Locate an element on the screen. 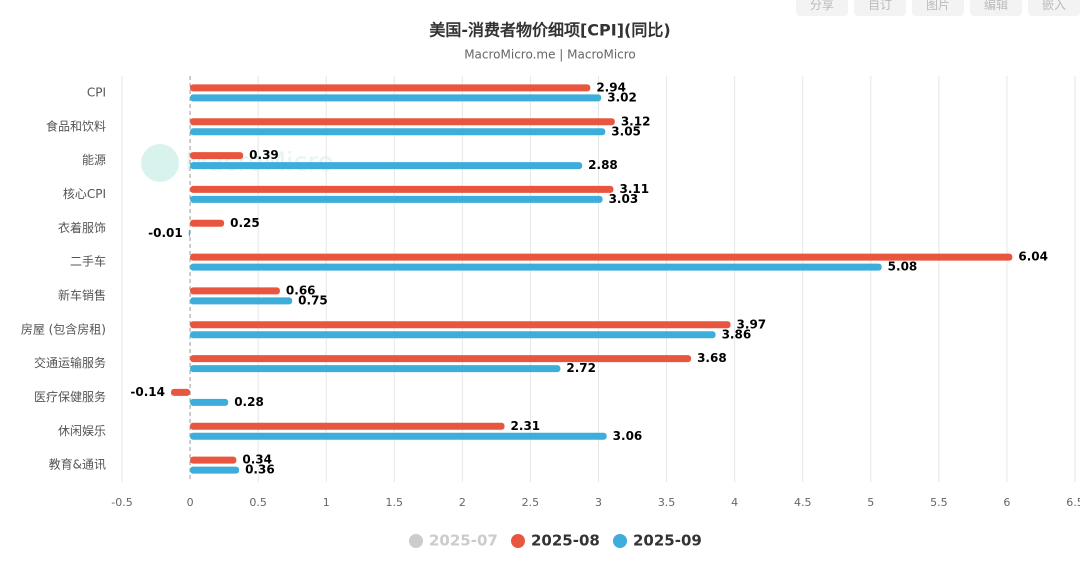  value-label: 6.04 is located at coordinates (1033, 257).